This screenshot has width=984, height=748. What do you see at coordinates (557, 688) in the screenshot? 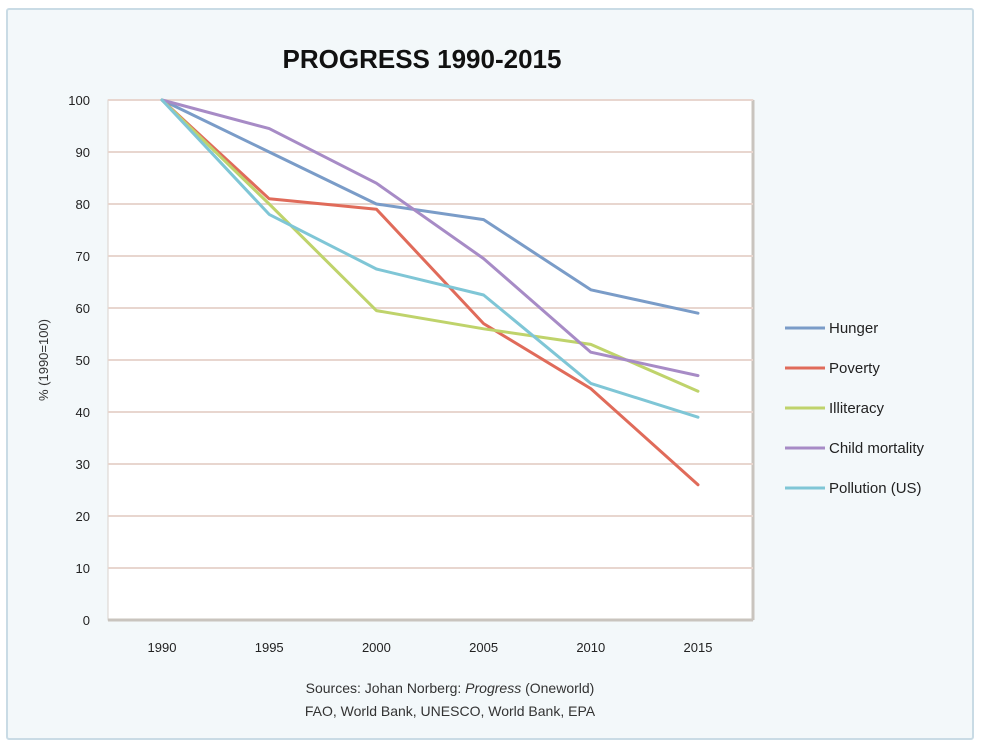
I see `sources-suffix: (Oneworld)` at bounding box center [557, 688].